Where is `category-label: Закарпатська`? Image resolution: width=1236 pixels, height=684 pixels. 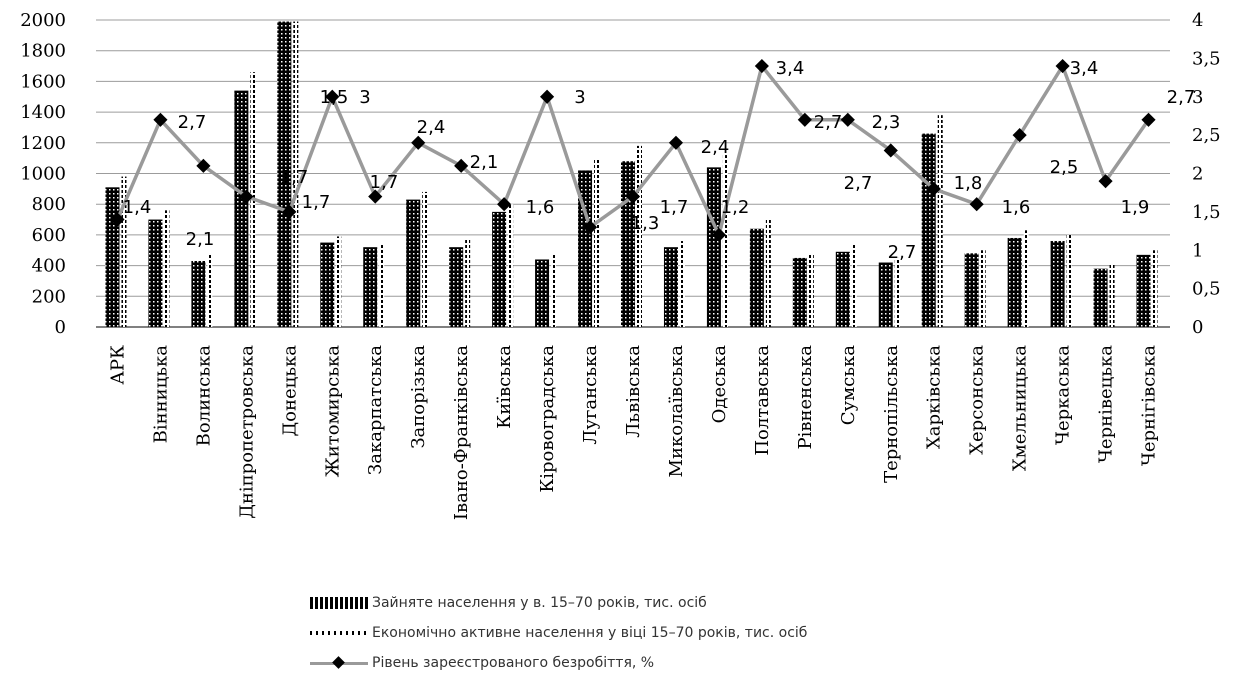
category-label: Закарпатська is located at coordinates (375, 410).